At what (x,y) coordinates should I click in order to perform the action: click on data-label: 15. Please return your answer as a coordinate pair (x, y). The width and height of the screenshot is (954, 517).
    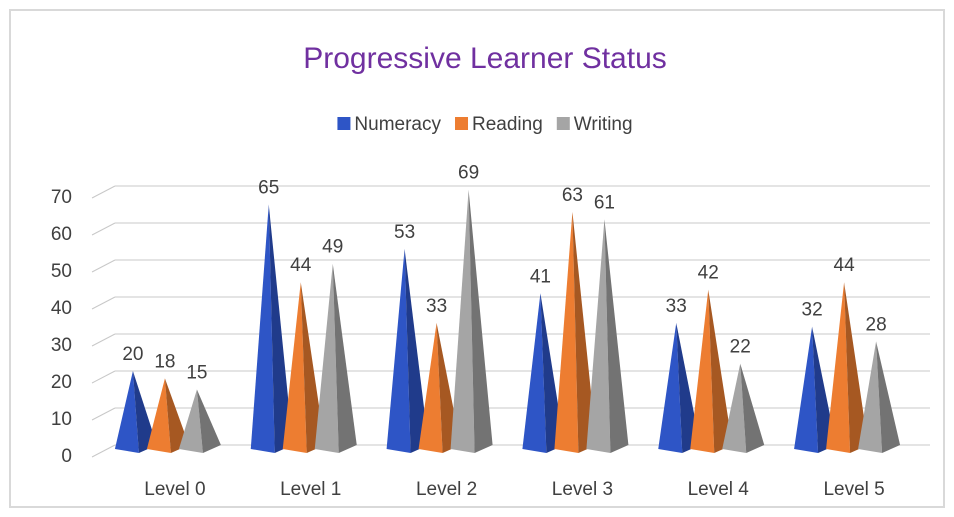
    Looking at the image, I should click on (196, 373).